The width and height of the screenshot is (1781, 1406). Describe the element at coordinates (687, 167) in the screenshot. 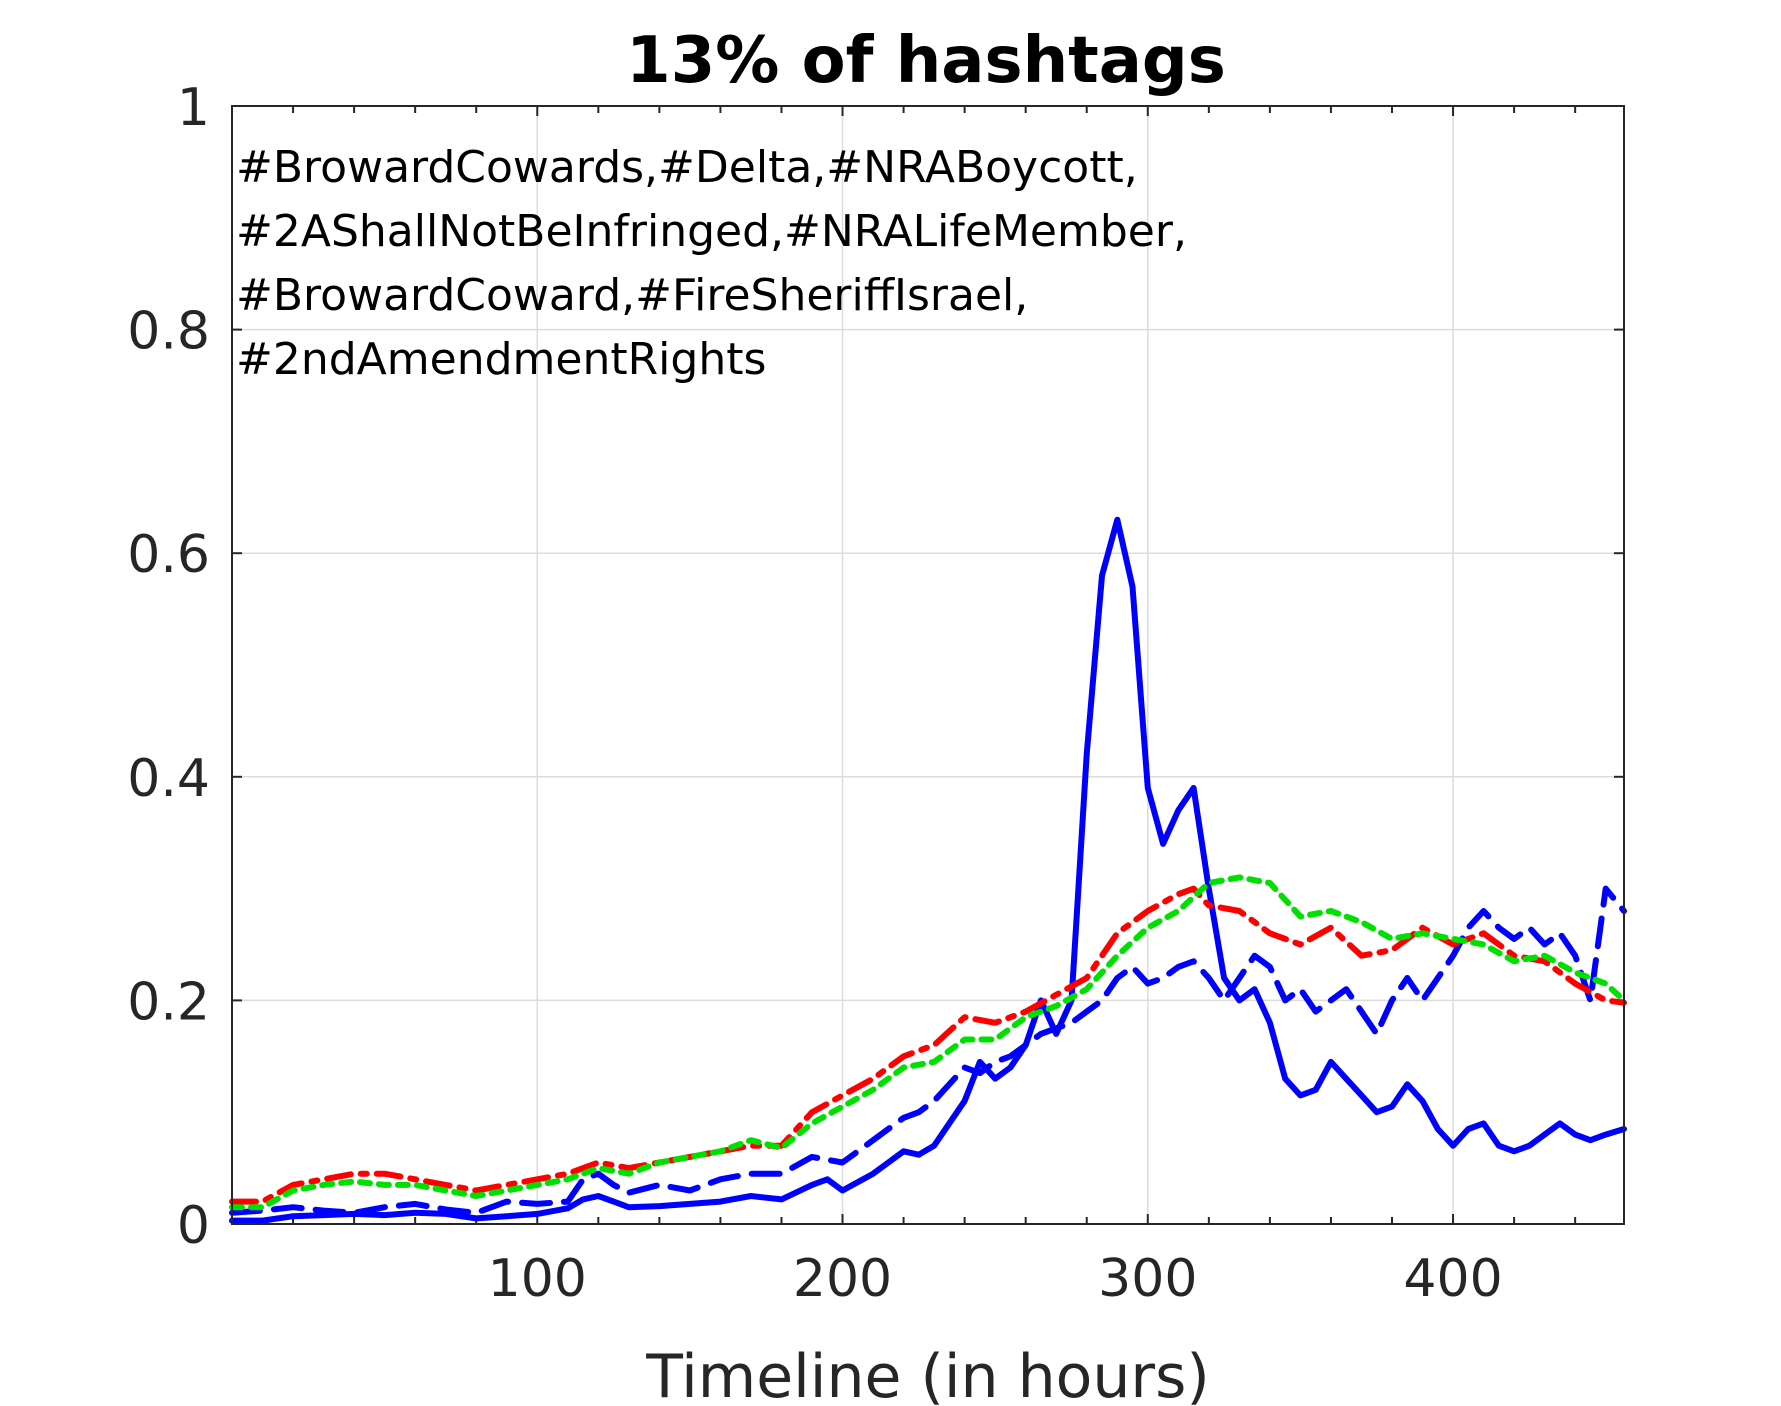

I see `annotation-line: #BrowardCowards,#Delta,#NRABoycott,` at that location.